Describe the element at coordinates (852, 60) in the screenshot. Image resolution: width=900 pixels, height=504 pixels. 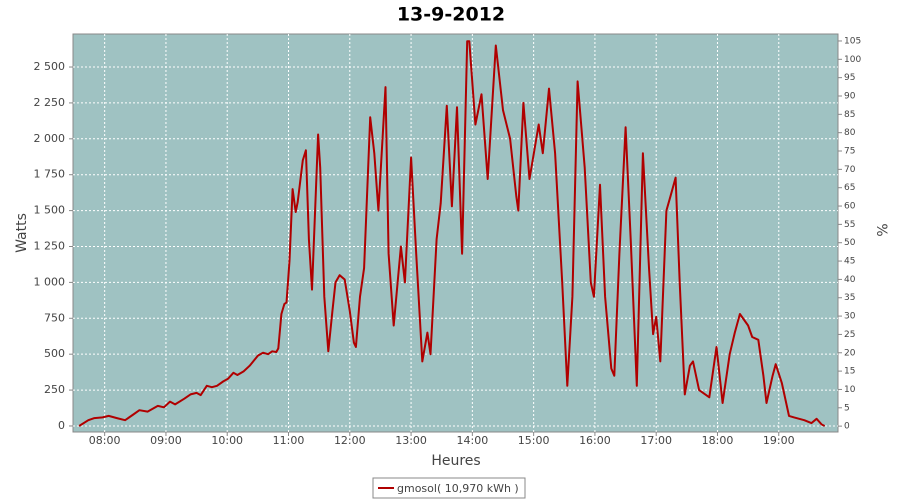
I see `y2-tick-label: 100` at that location.